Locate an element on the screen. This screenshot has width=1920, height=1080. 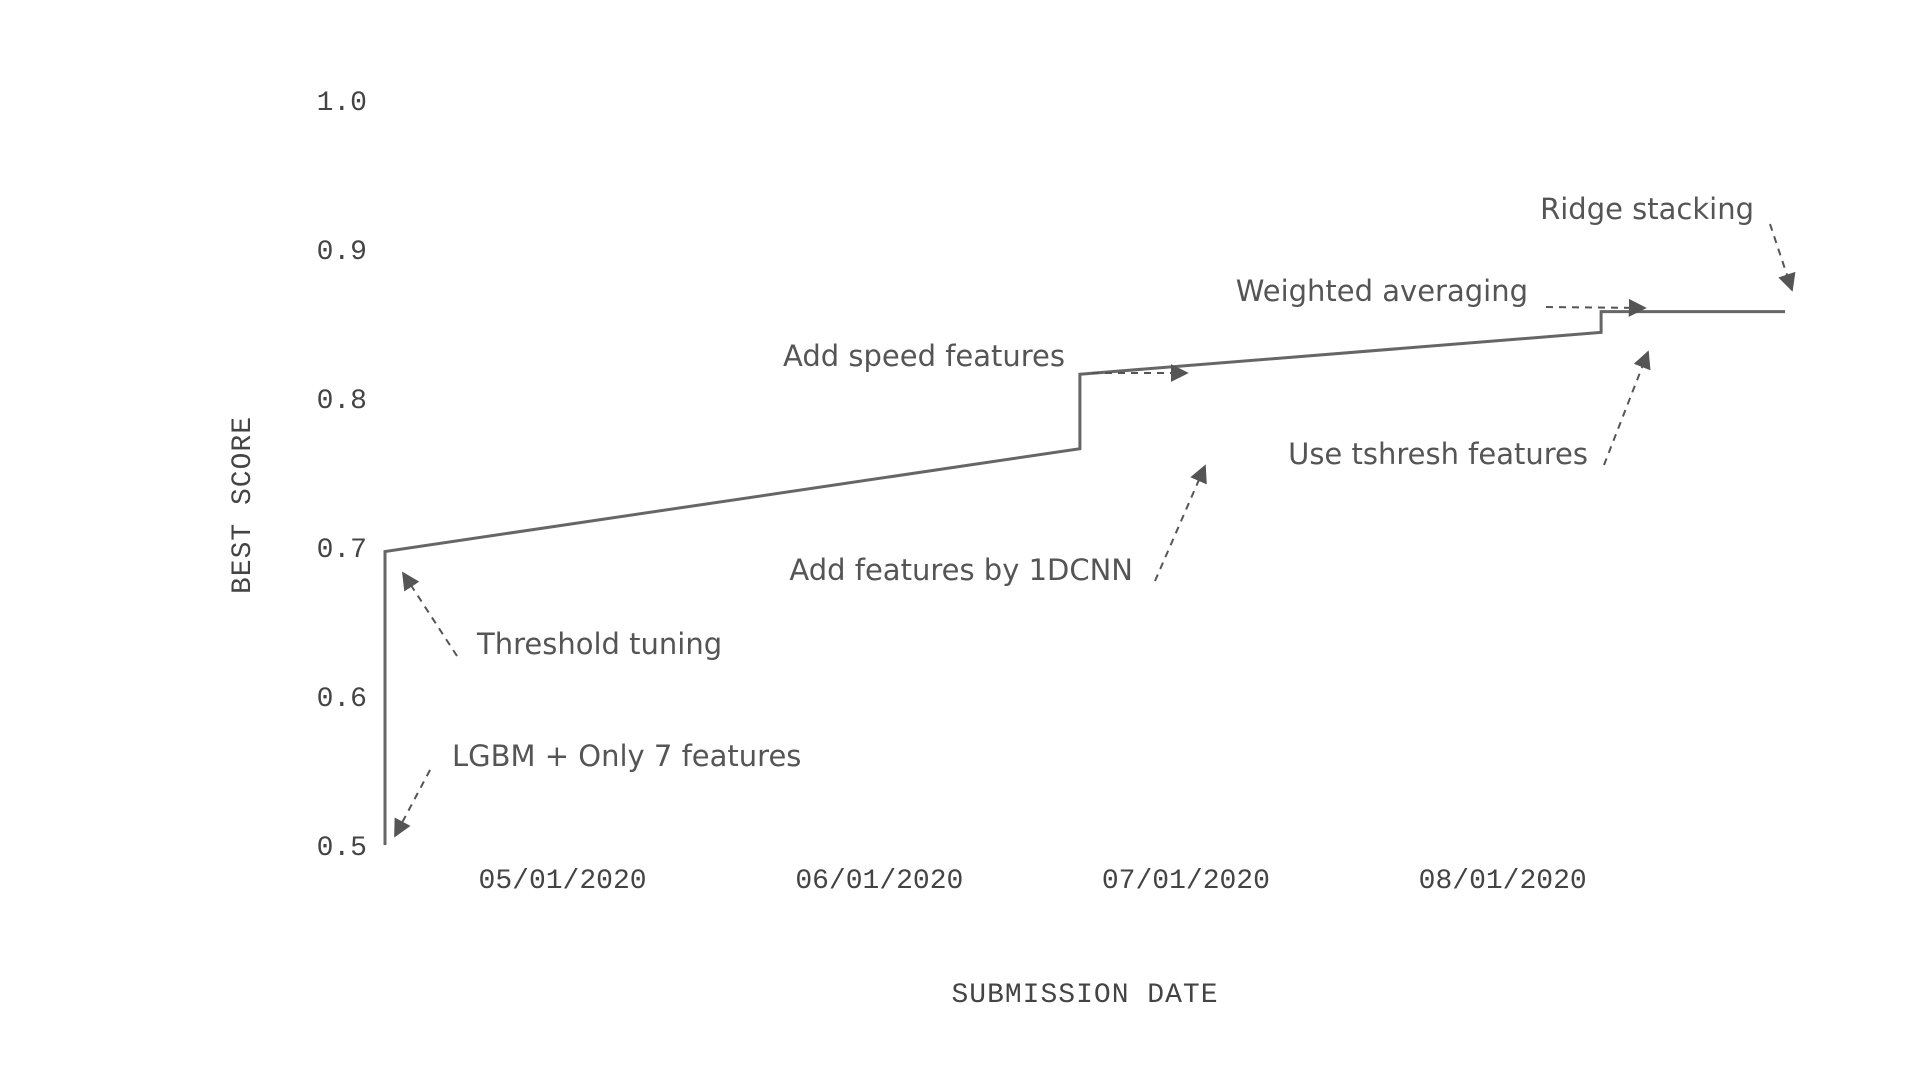
y-tick-label: 0.7 is located at coordinates (342, 550).